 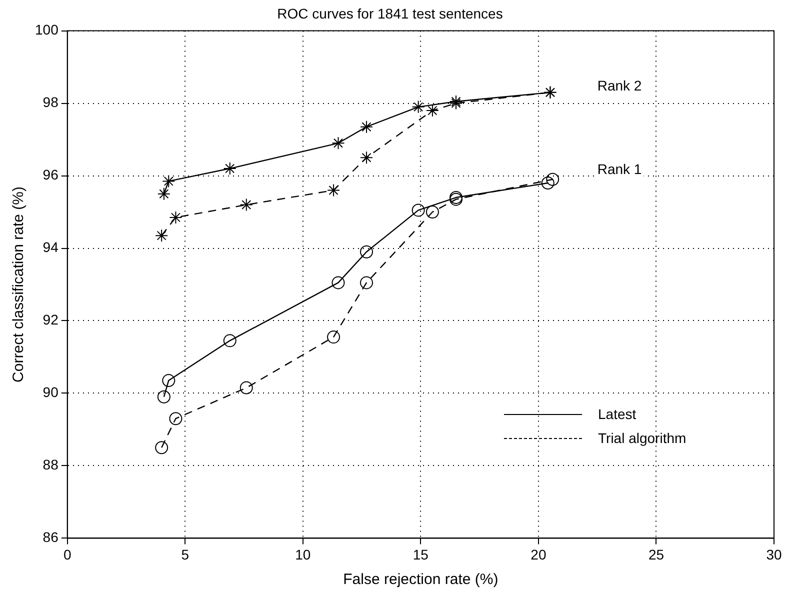 I want to click on y-axis-title: Correct classification rate (%), so click(x=19, y=284).